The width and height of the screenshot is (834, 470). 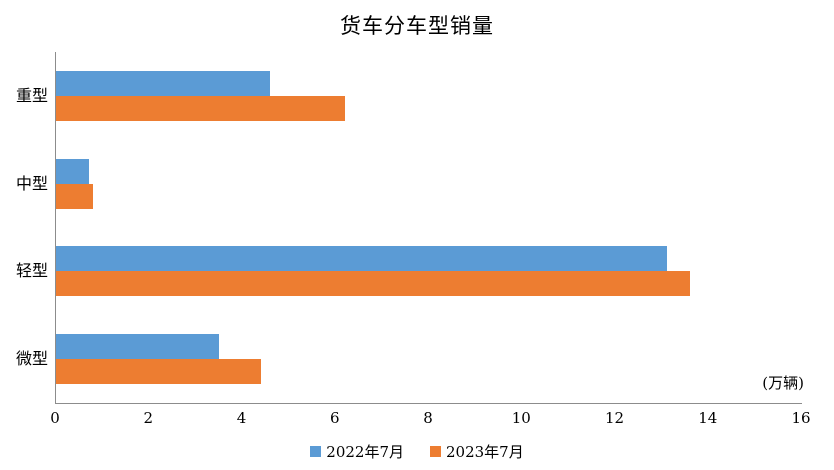 I want to click on legend-item: 2023年7月, so click(x=477, y=451).